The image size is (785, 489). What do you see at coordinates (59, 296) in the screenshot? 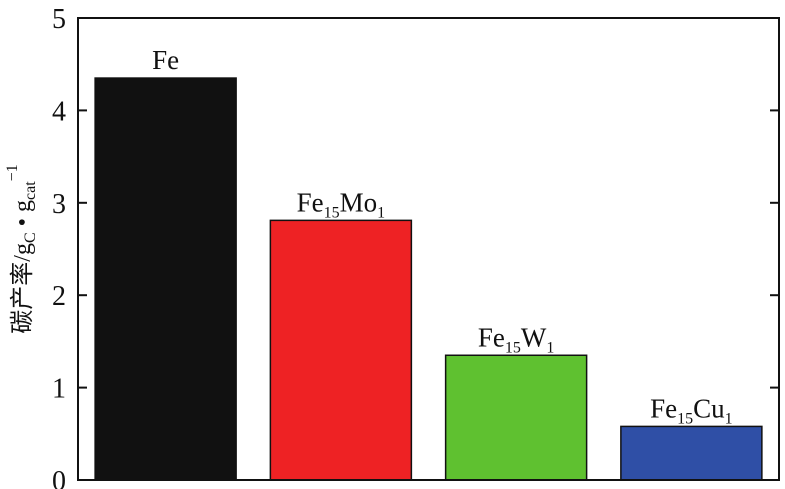
I see `y-tick-label: 2` at bounding box center [59, 296].